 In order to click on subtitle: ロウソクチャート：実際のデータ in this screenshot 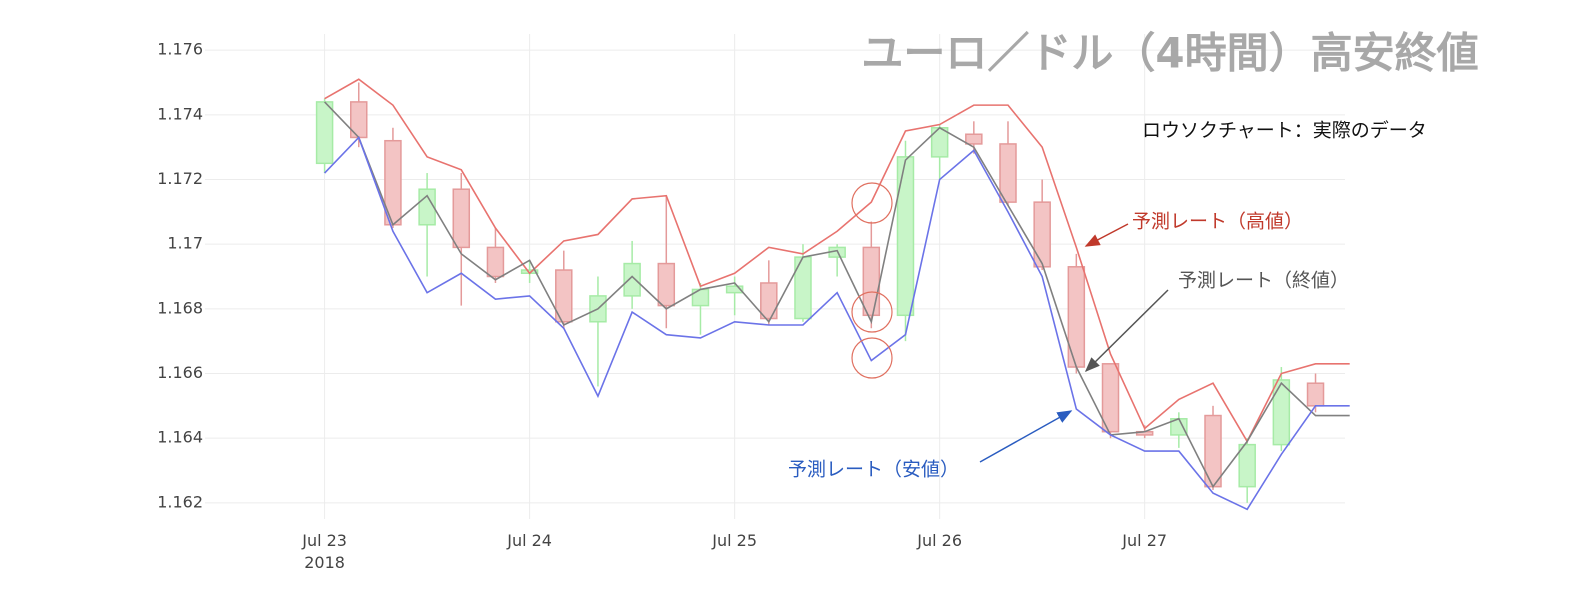, I will do `click(1284, 131)`.